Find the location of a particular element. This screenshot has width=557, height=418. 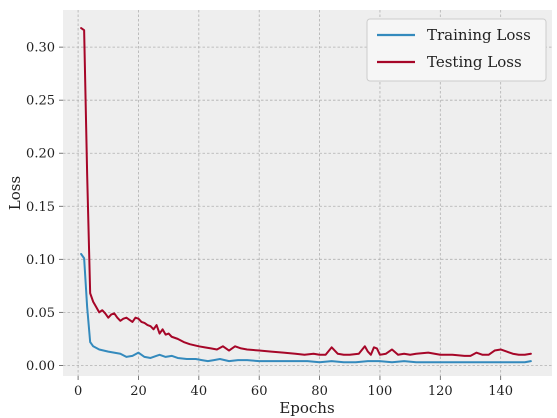

y-tick-label: 0.20 is located at coordinates (40, 154).